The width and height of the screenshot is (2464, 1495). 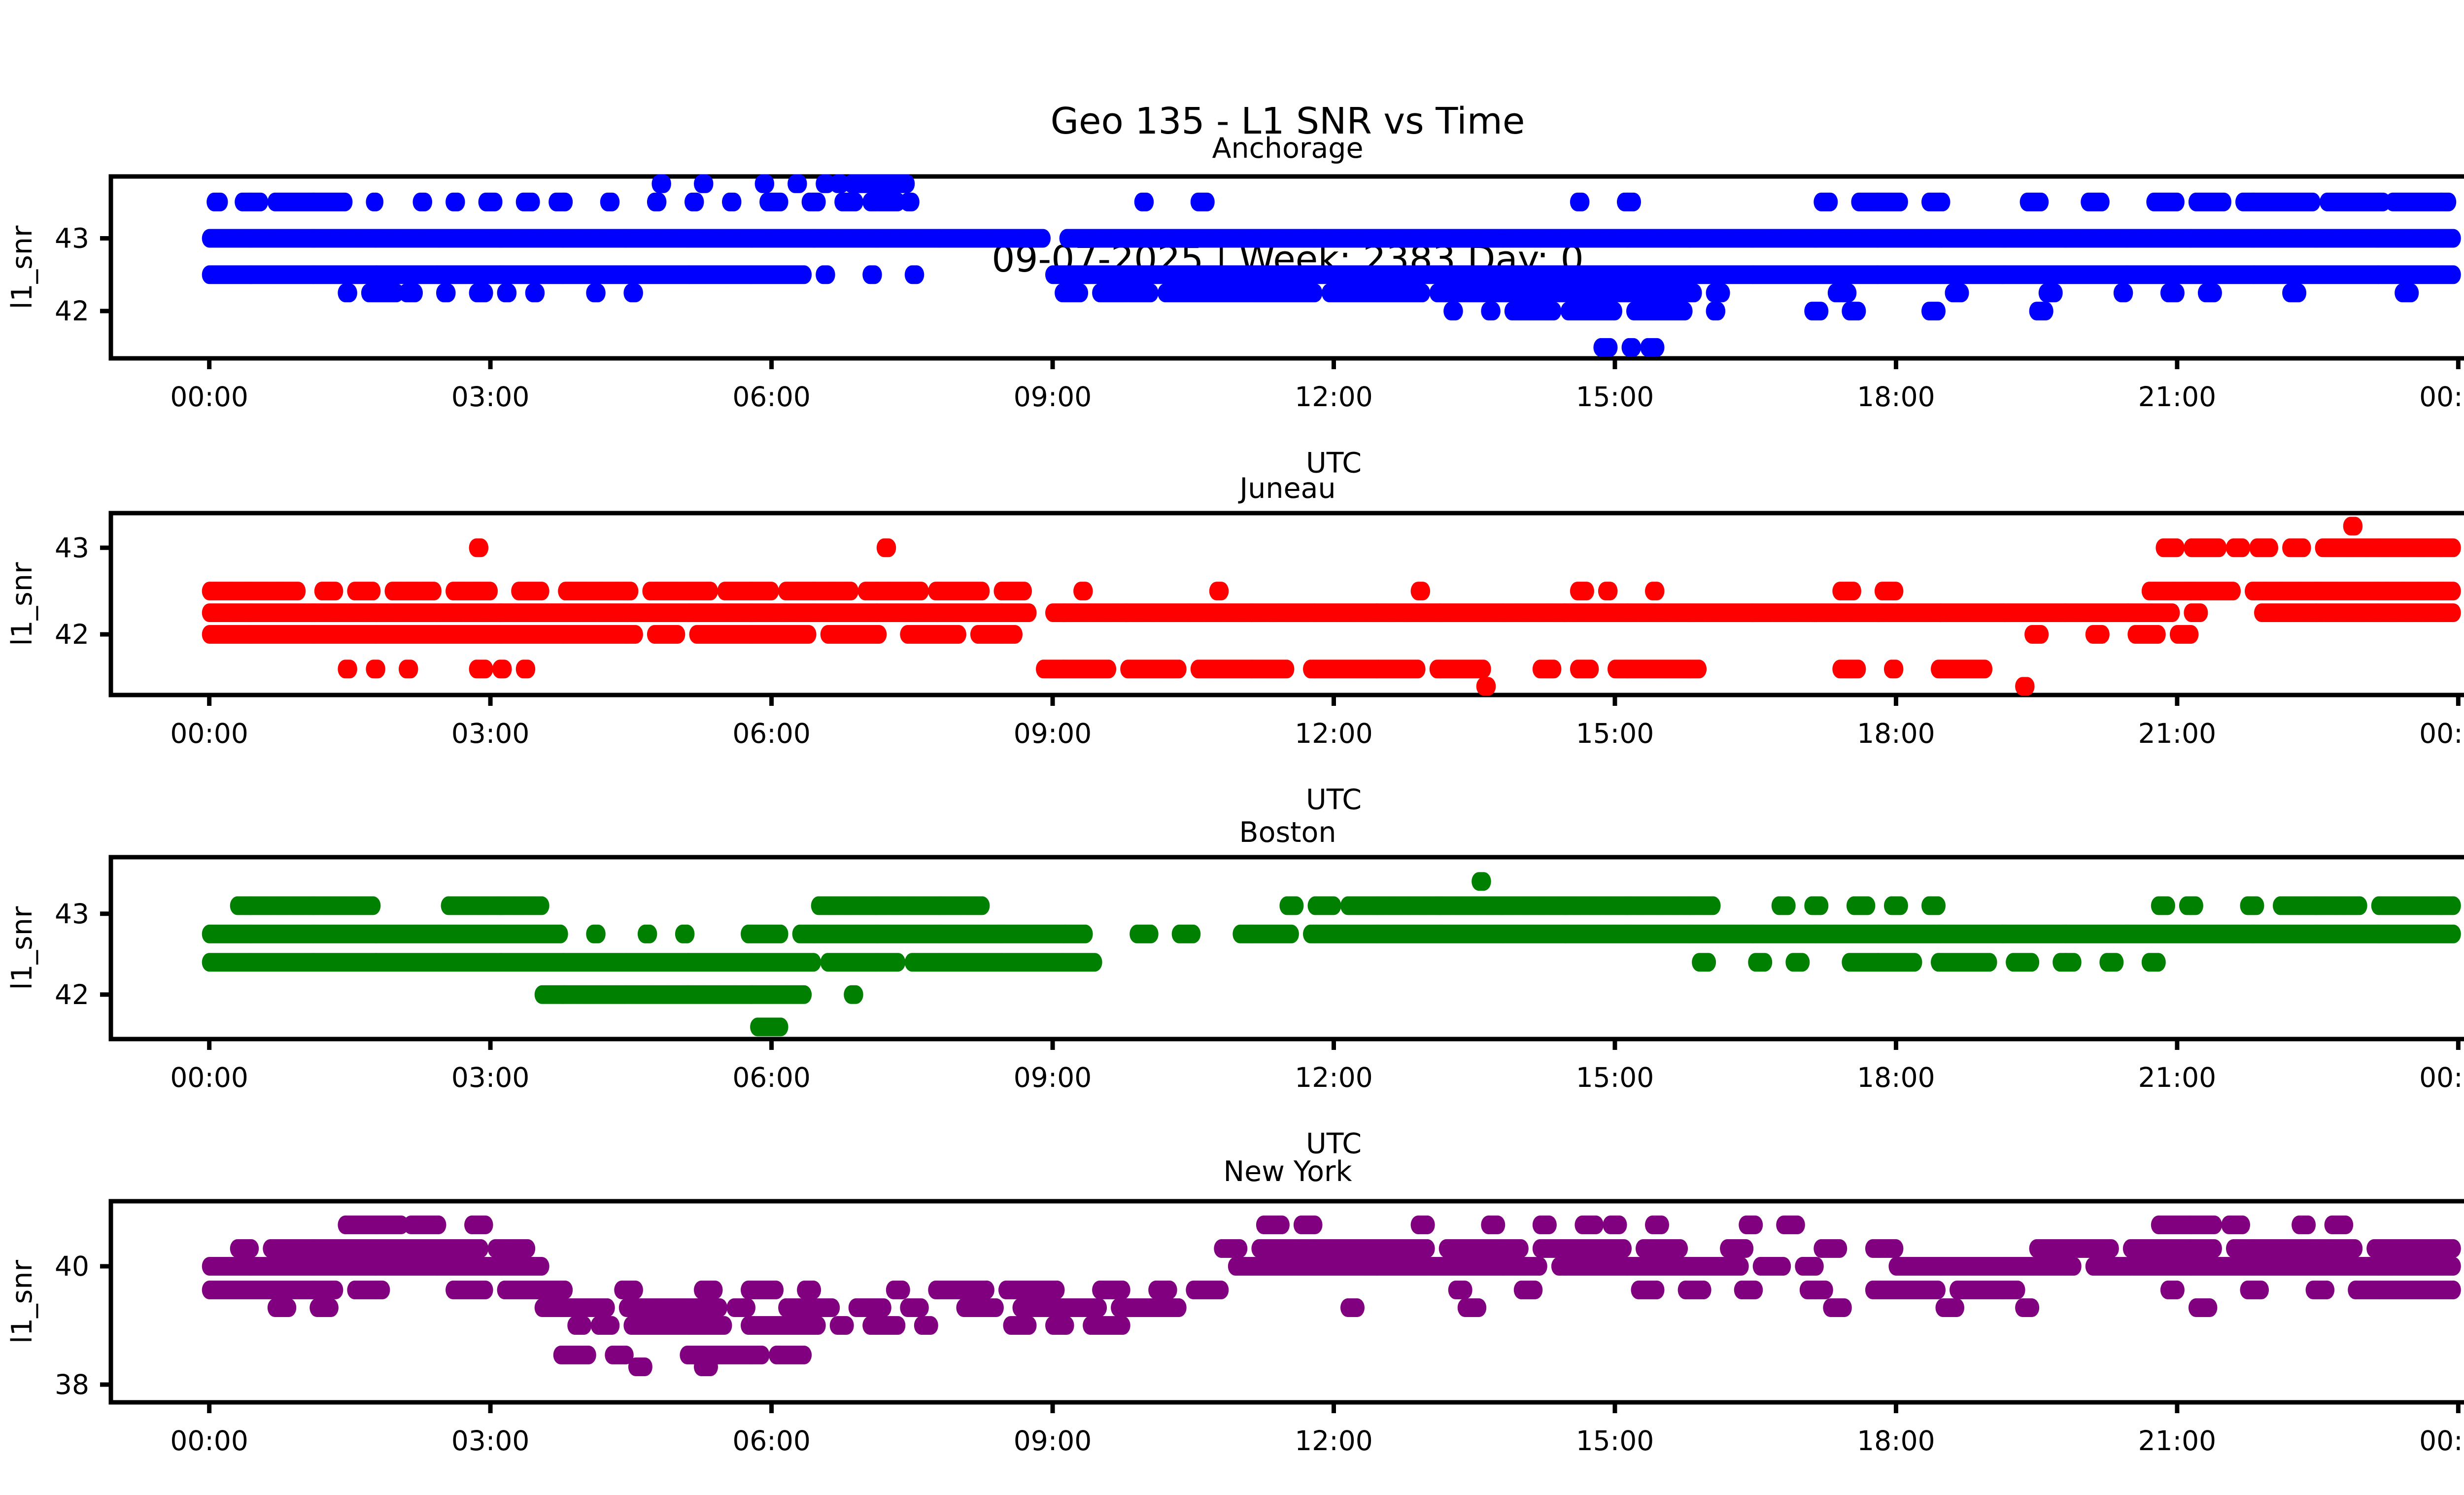 What do you see at coordinates (1287, 832) in the screenshot?
I see `subplot-title-boston: Boston` at bounding box center [1287, 832].